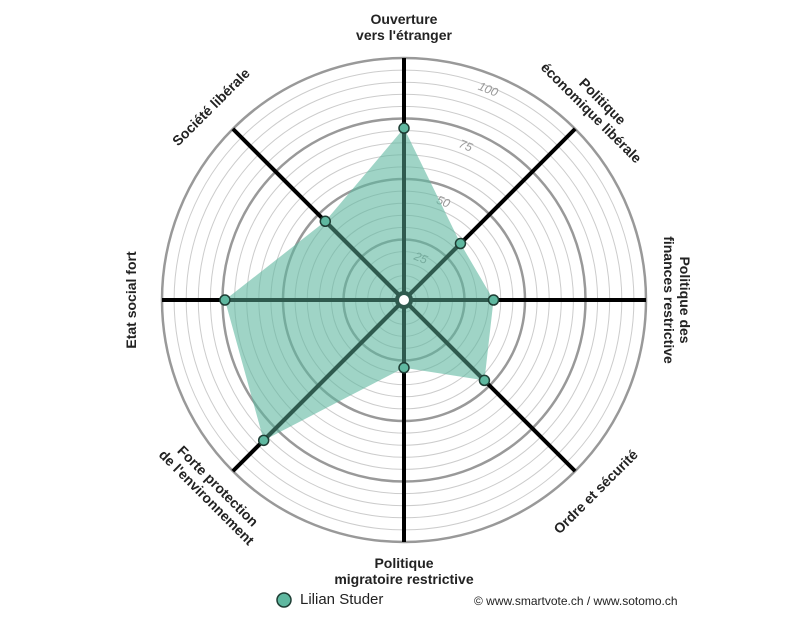 The image size is (804, 619). I want to click on axis-label-line: migratoire restrictive, so click(403, 579).